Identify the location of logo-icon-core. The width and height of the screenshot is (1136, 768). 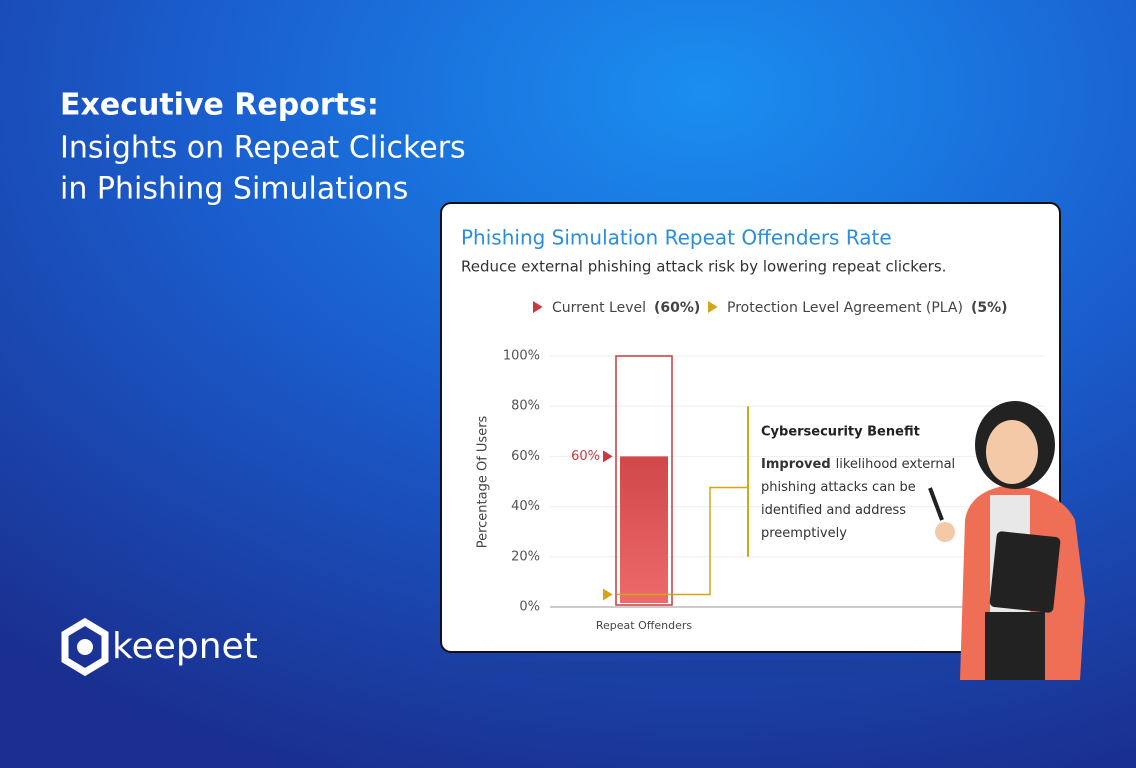
(85, 647).